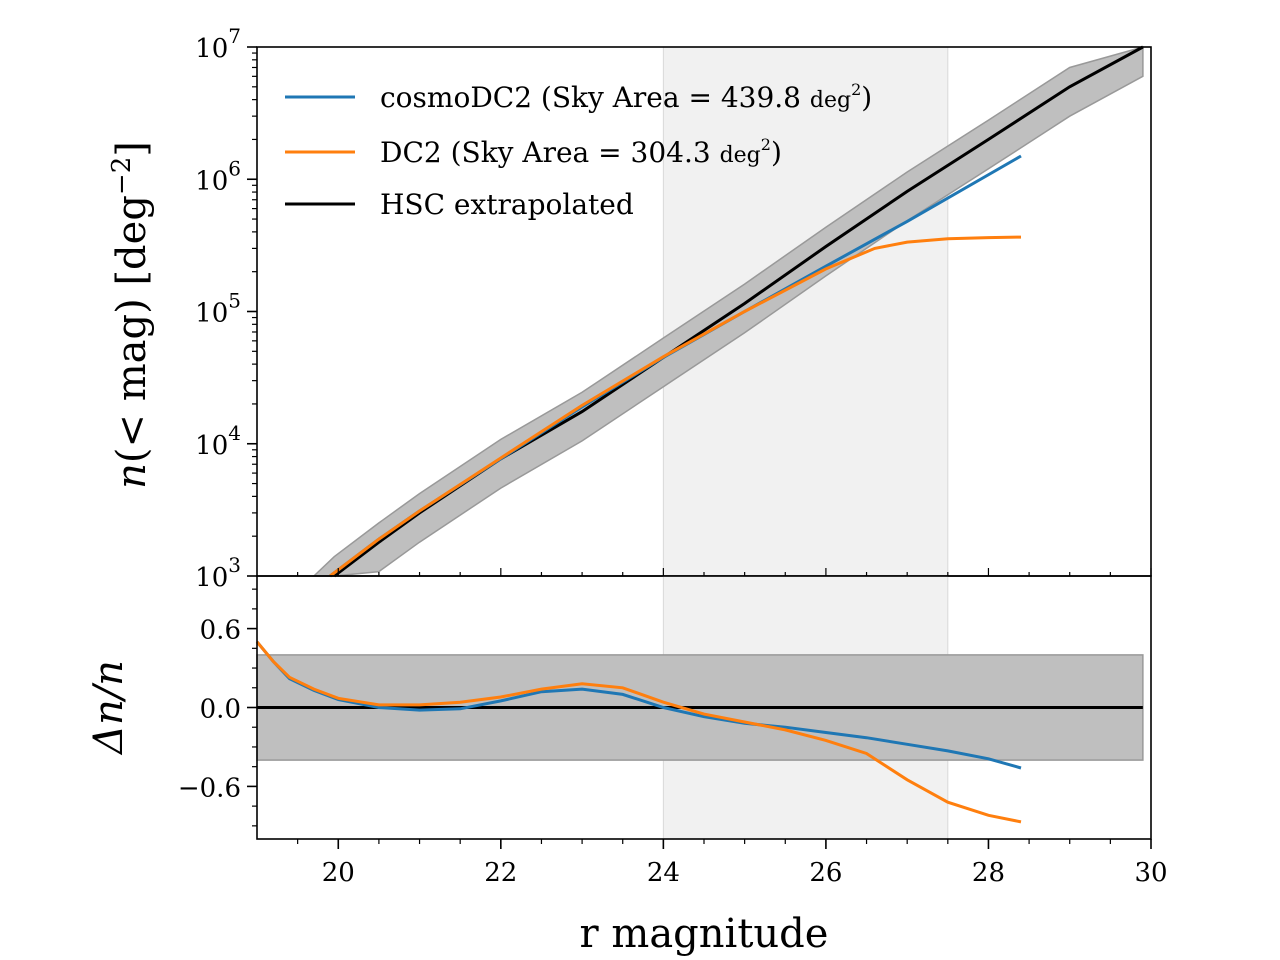 This screenshot has height=960, width=1280. What do you see at coordinates (724, 844) in the screenshot?
I see `bottom-x-ticks` at bounding box center [724, 844].